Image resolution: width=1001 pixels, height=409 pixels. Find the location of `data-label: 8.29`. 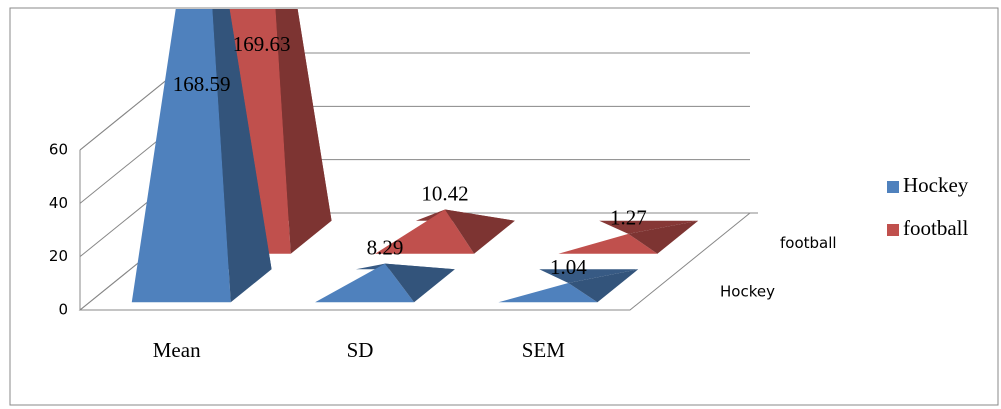

data-label: 8.29 is located at coordinates (385, 247).